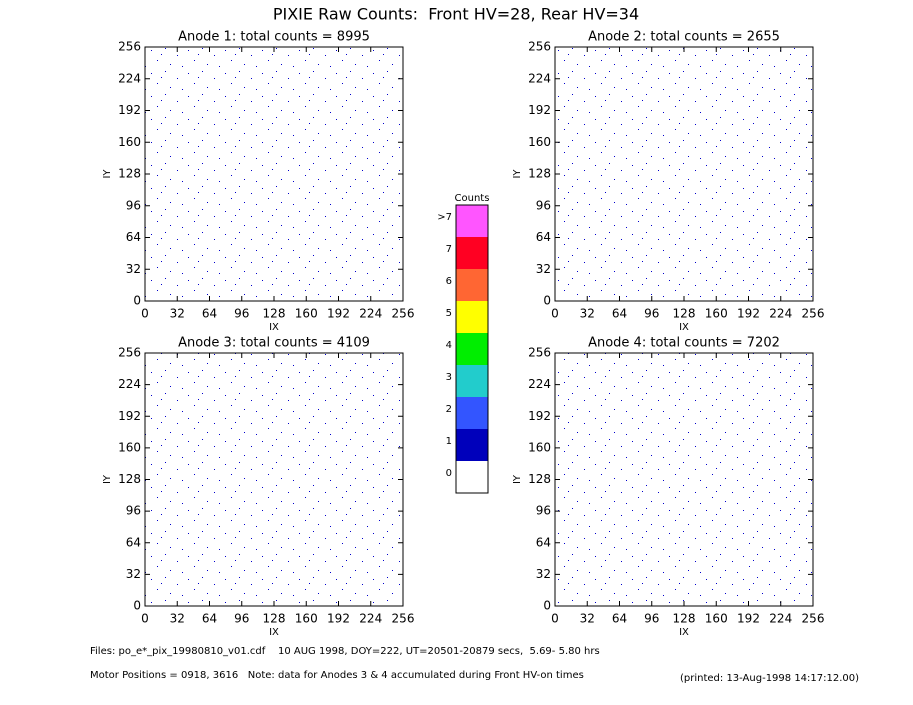  What do you see at coordinates (449, 281) in the screenshot?
I see `colorbar-label: 6` at bounding box center [449, 281].